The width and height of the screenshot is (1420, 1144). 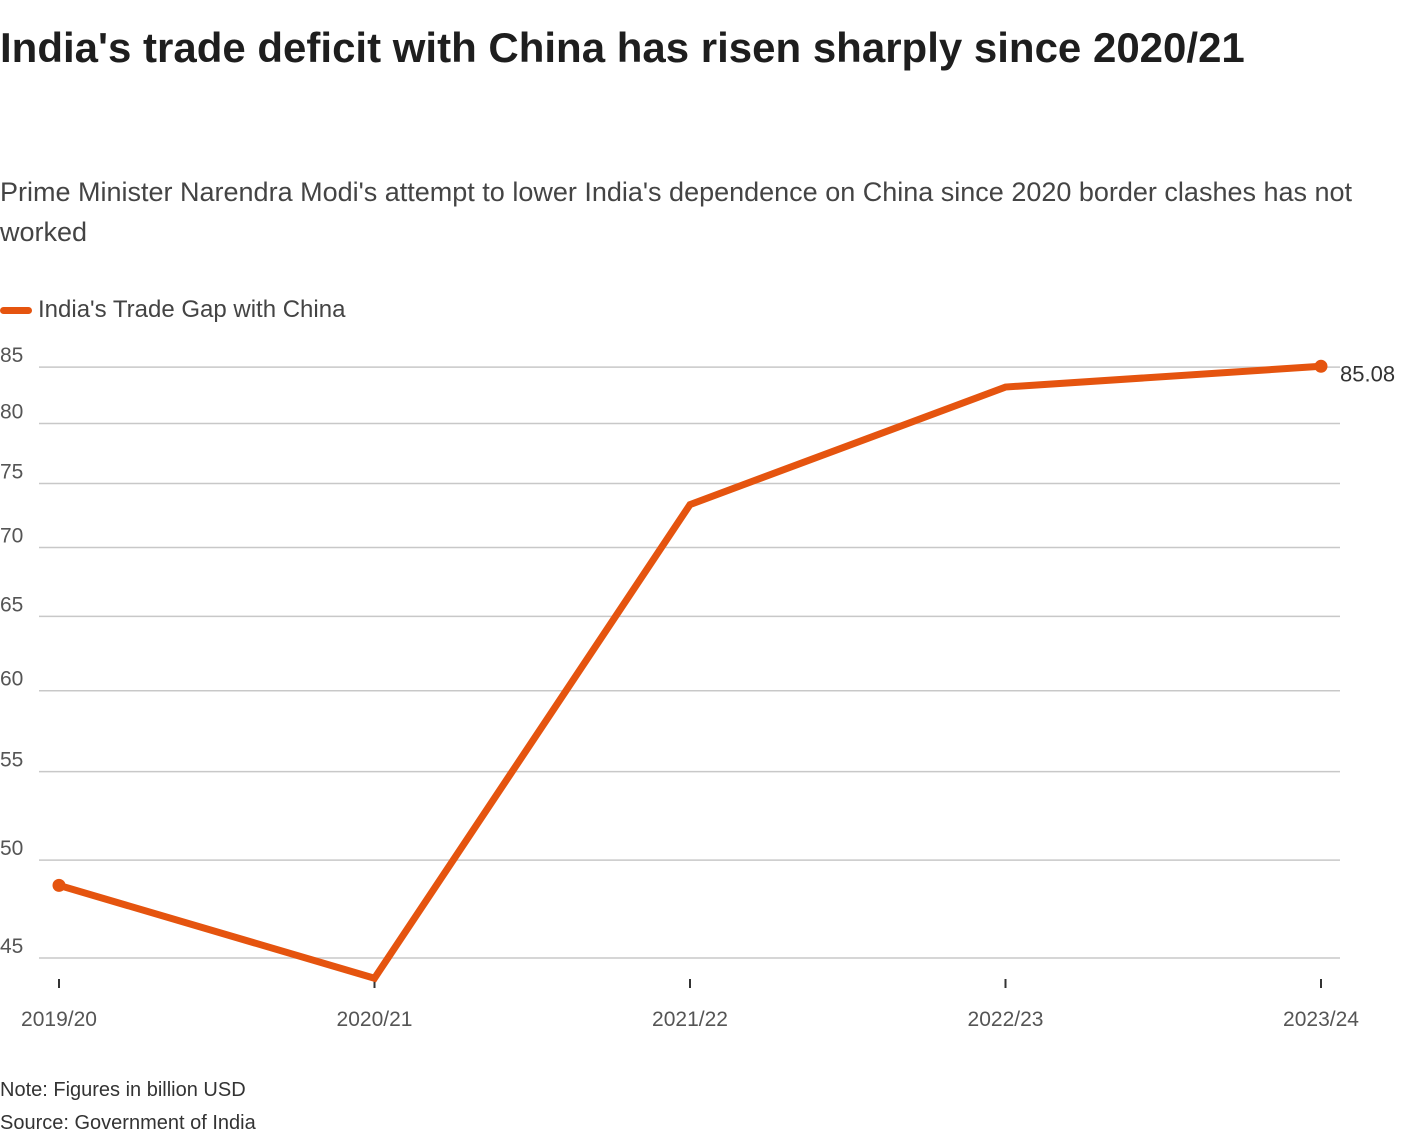 What do you see at coordinates (11, 848) in the screenshot?
I see `y-tick-label: 50` at bounding box center [11, 848].